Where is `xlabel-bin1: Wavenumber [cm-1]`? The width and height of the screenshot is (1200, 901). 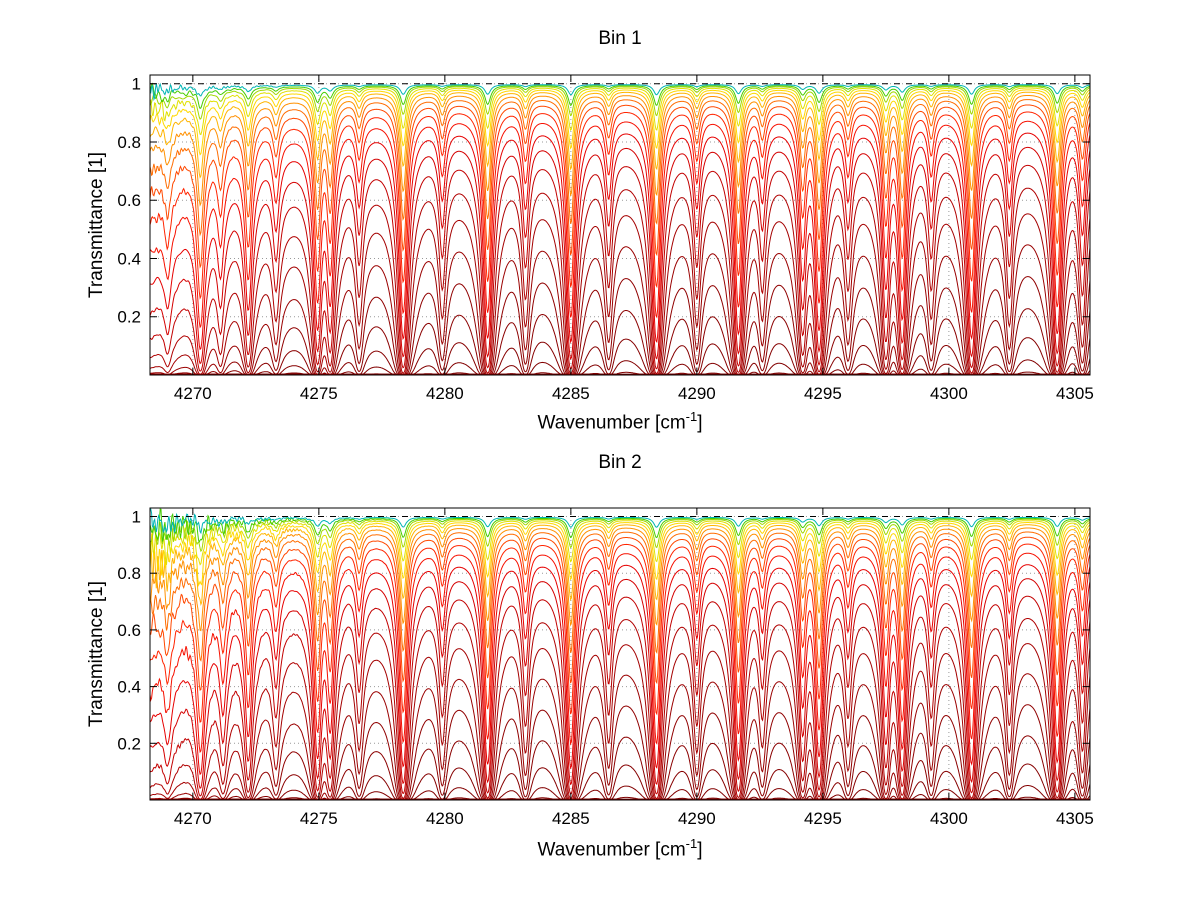 xlabel-bin1: Wavenumber [cm-1] is located at coordinates (620, 421).